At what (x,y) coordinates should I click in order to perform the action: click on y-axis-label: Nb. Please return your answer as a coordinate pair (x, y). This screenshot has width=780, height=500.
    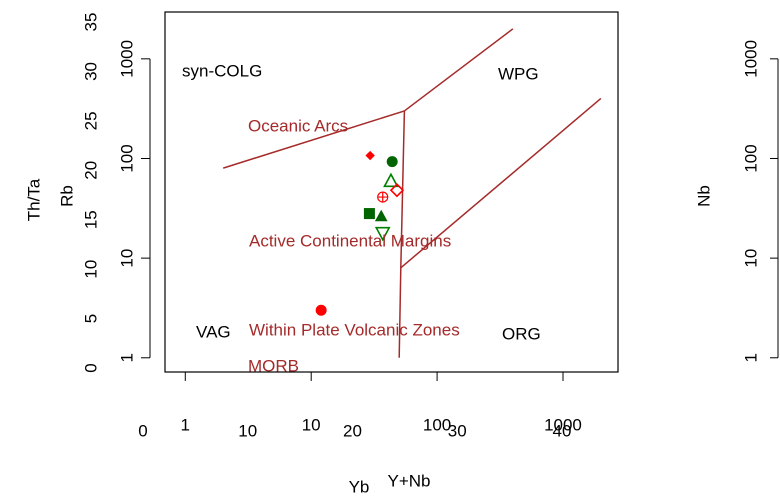
    Looking at the image, I should click on (703, 196).